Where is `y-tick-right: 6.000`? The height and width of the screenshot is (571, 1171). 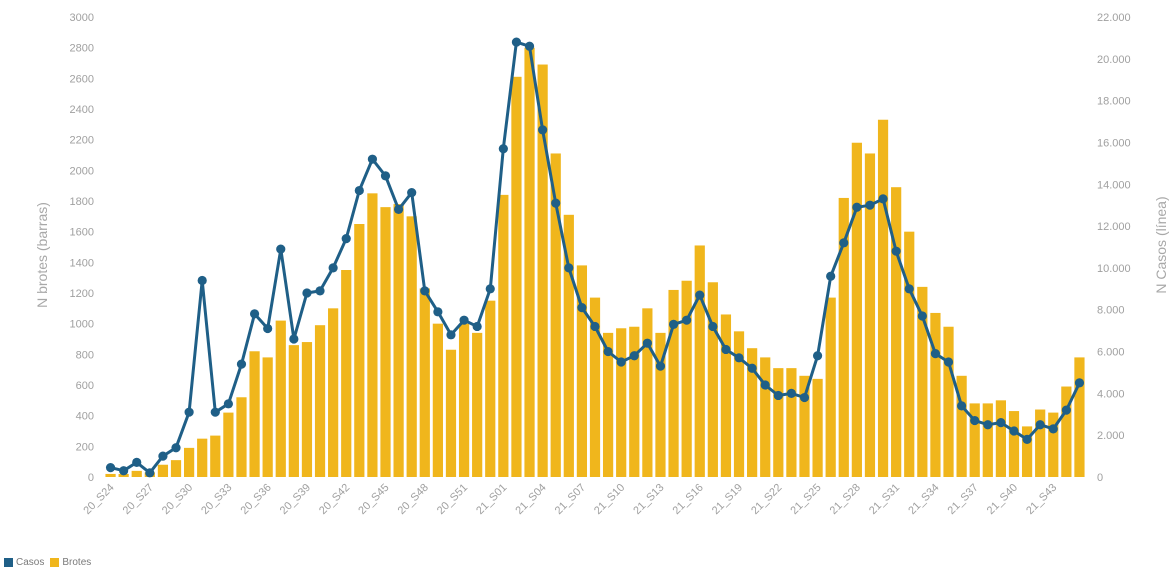
y-tick-right: 6.000 is located at coordinates (1111, 353).